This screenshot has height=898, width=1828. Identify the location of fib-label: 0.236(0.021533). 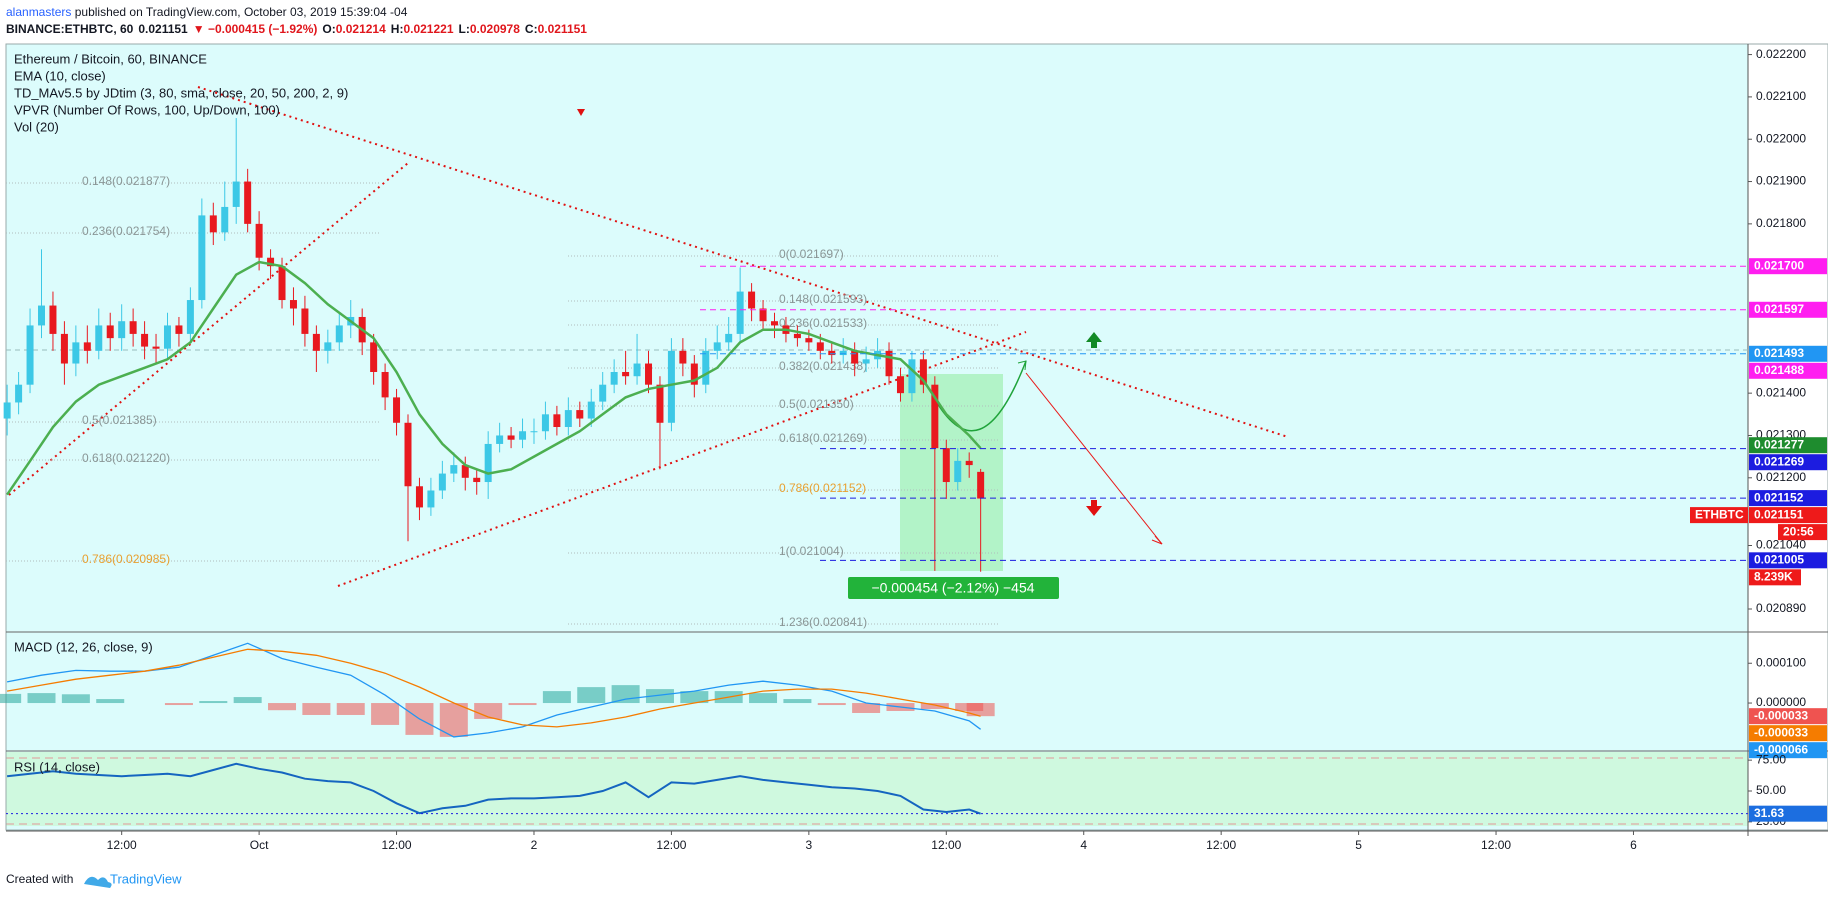
(823, 323).